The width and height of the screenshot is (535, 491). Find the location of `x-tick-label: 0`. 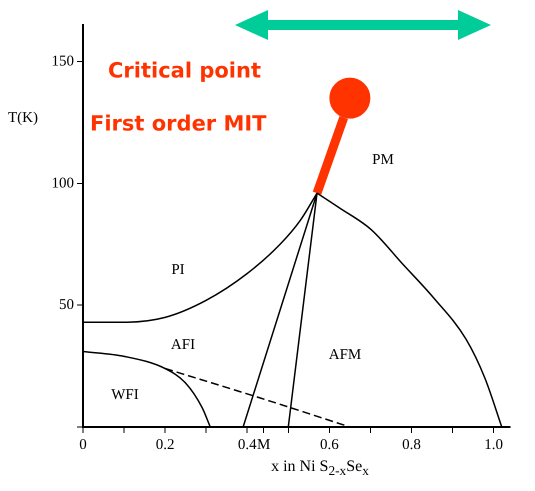

x-tick-label: 0 is located at coordinates (83, 444).